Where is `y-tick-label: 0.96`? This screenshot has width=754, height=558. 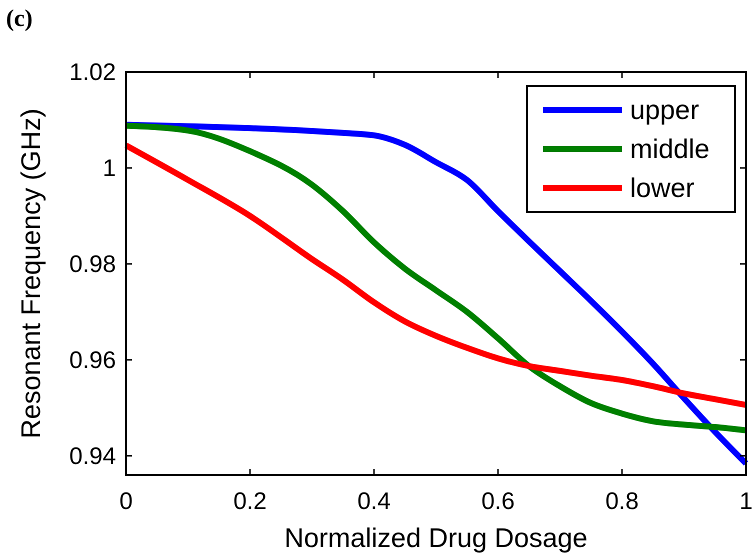
y-tick-label: 0.96 is located at coordinates (92, 360).